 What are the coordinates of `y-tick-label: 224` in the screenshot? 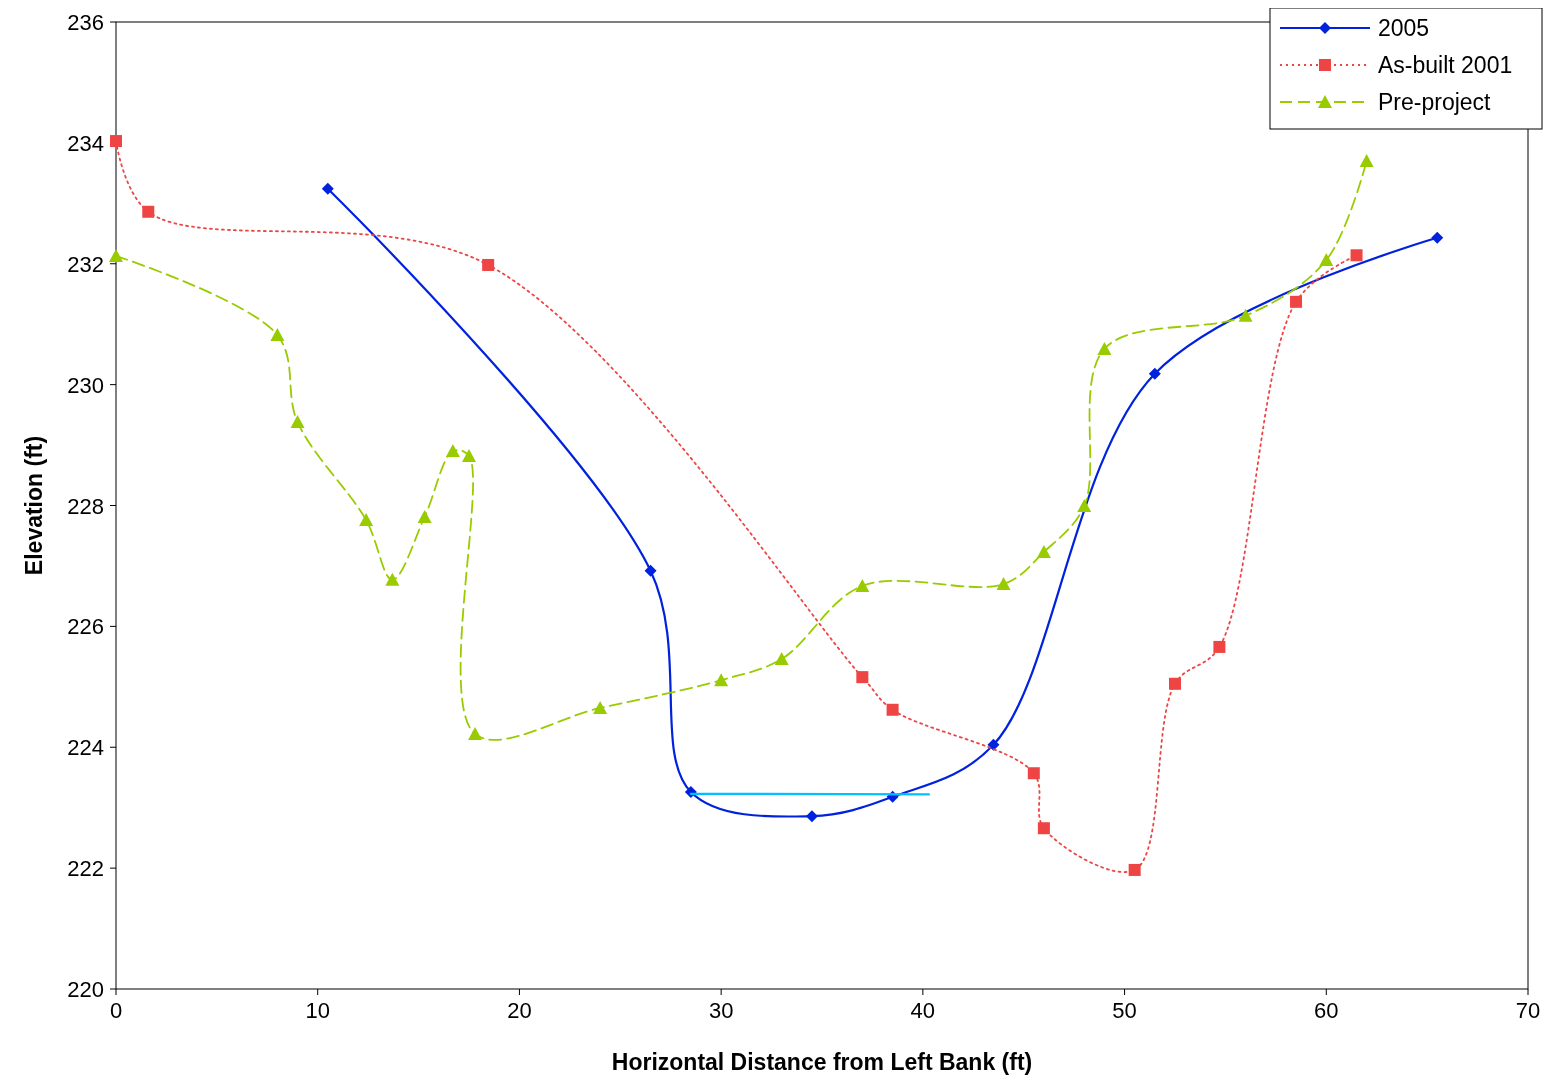 It's located at (85, 748).